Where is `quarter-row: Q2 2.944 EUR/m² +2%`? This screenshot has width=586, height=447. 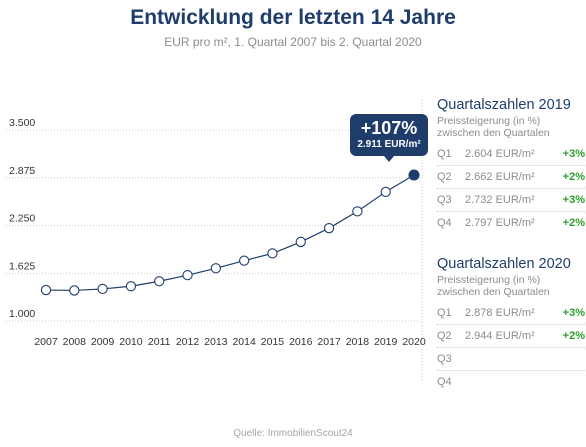
quarter-row: Q2 2.944 EUR/m² +2% is located at coordinates (511, 336).